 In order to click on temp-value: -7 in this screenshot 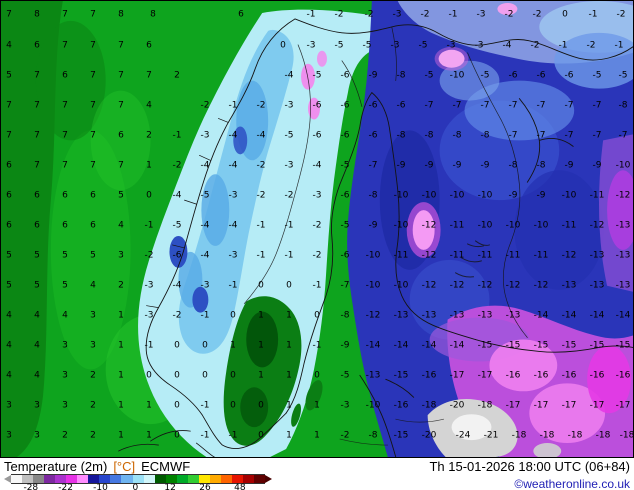, I will do `click(485, 105)`.